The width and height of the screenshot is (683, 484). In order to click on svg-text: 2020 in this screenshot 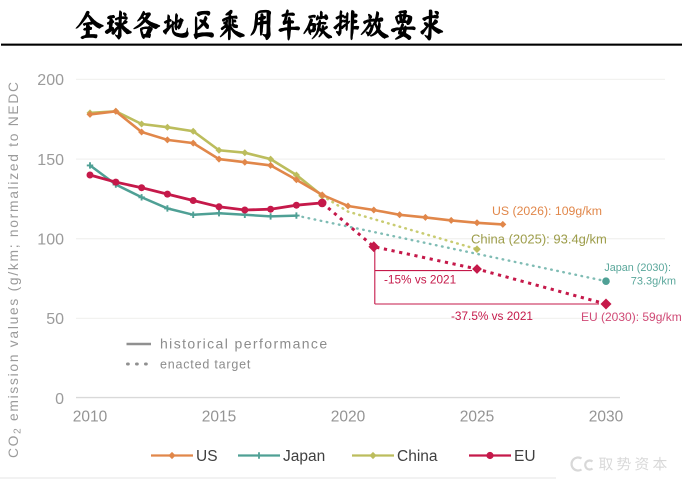, I will do `click(348, 417)`.